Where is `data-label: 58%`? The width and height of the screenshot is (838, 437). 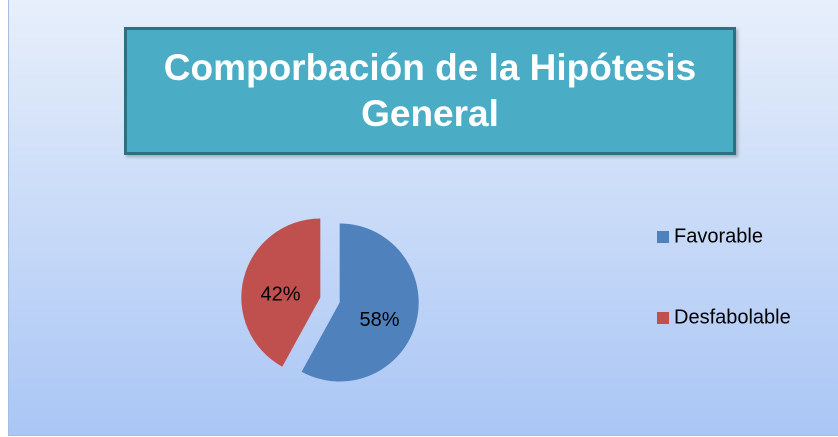 data-label: 58% is located at coordinates (379, 320).